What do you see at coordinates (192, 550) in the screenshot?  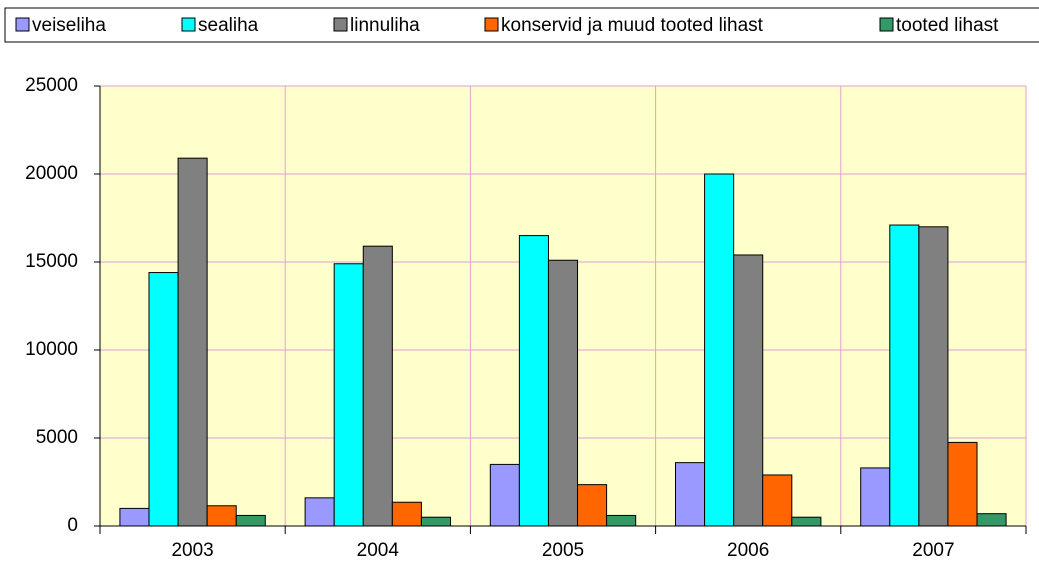 I see `x-tick-label: 2003` at bounding box center [192, 550].